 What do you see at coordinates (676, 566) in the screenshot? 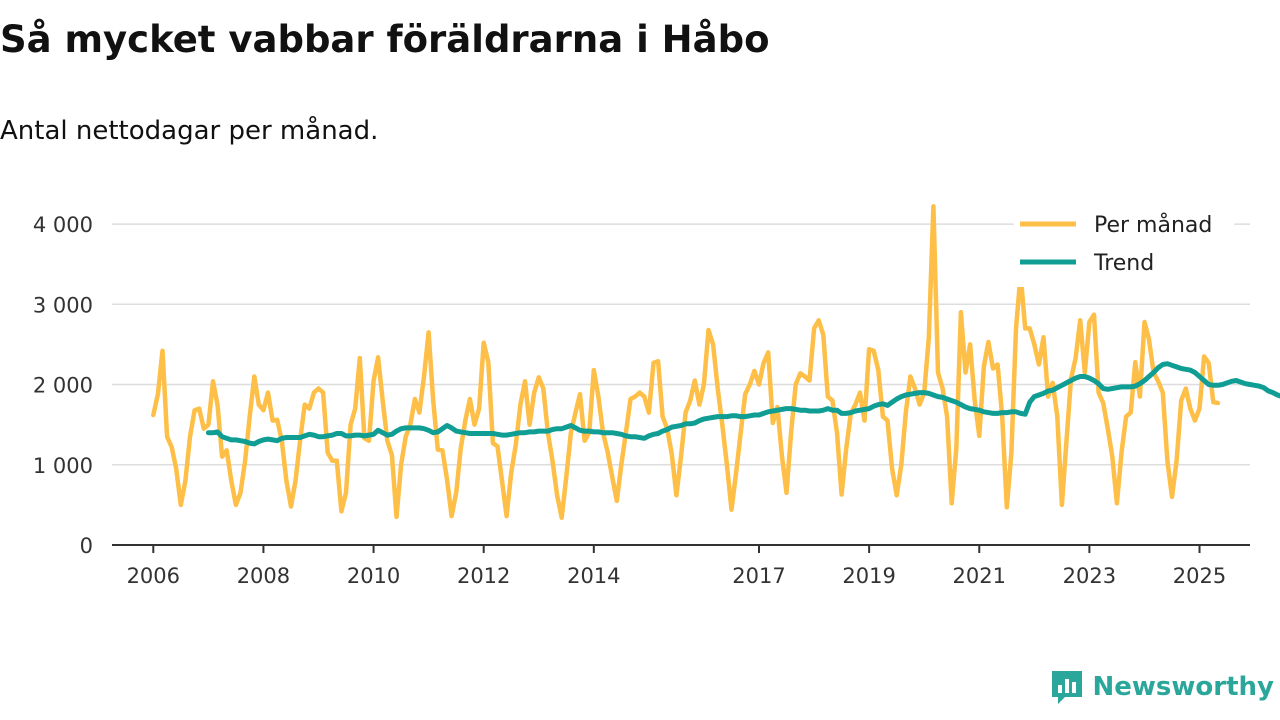
I see `x-axis-ticks: 2006 2008 2010 2012 2014 2017 2019 2021 2023 2025` at bounding box center [676, 566].